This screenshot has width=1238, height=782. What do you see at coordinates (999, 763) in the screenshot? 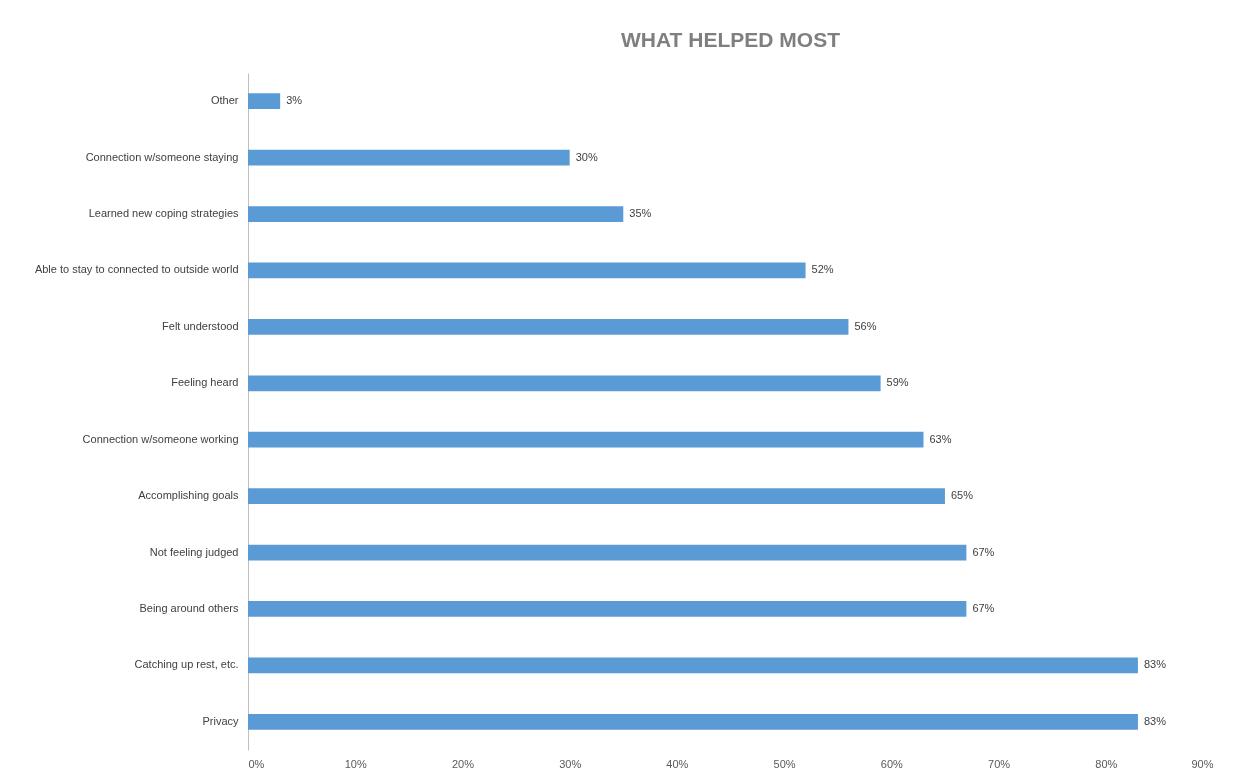
I see `x-tick-label: 70%` at bounding box center [999, 763].